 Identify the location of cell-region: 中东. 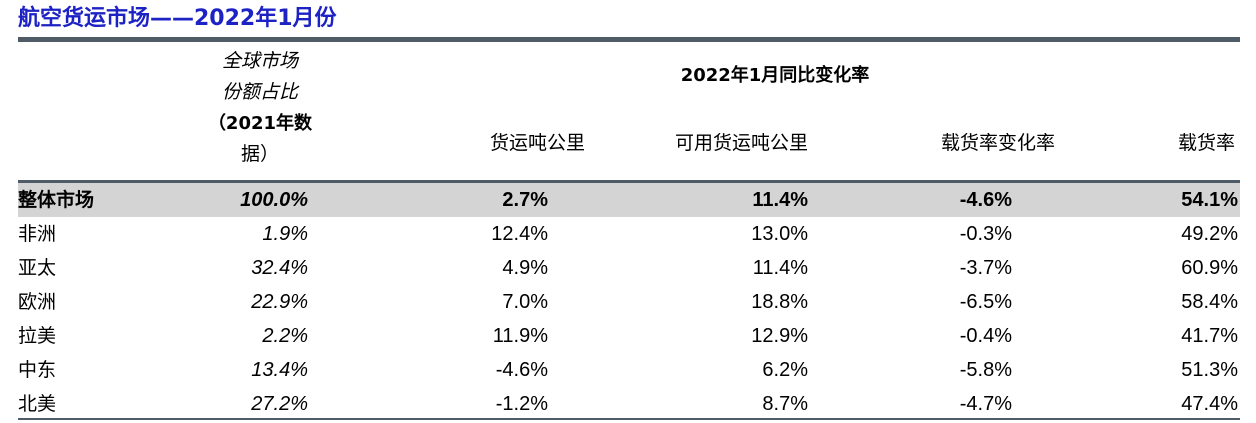
(37, 370).